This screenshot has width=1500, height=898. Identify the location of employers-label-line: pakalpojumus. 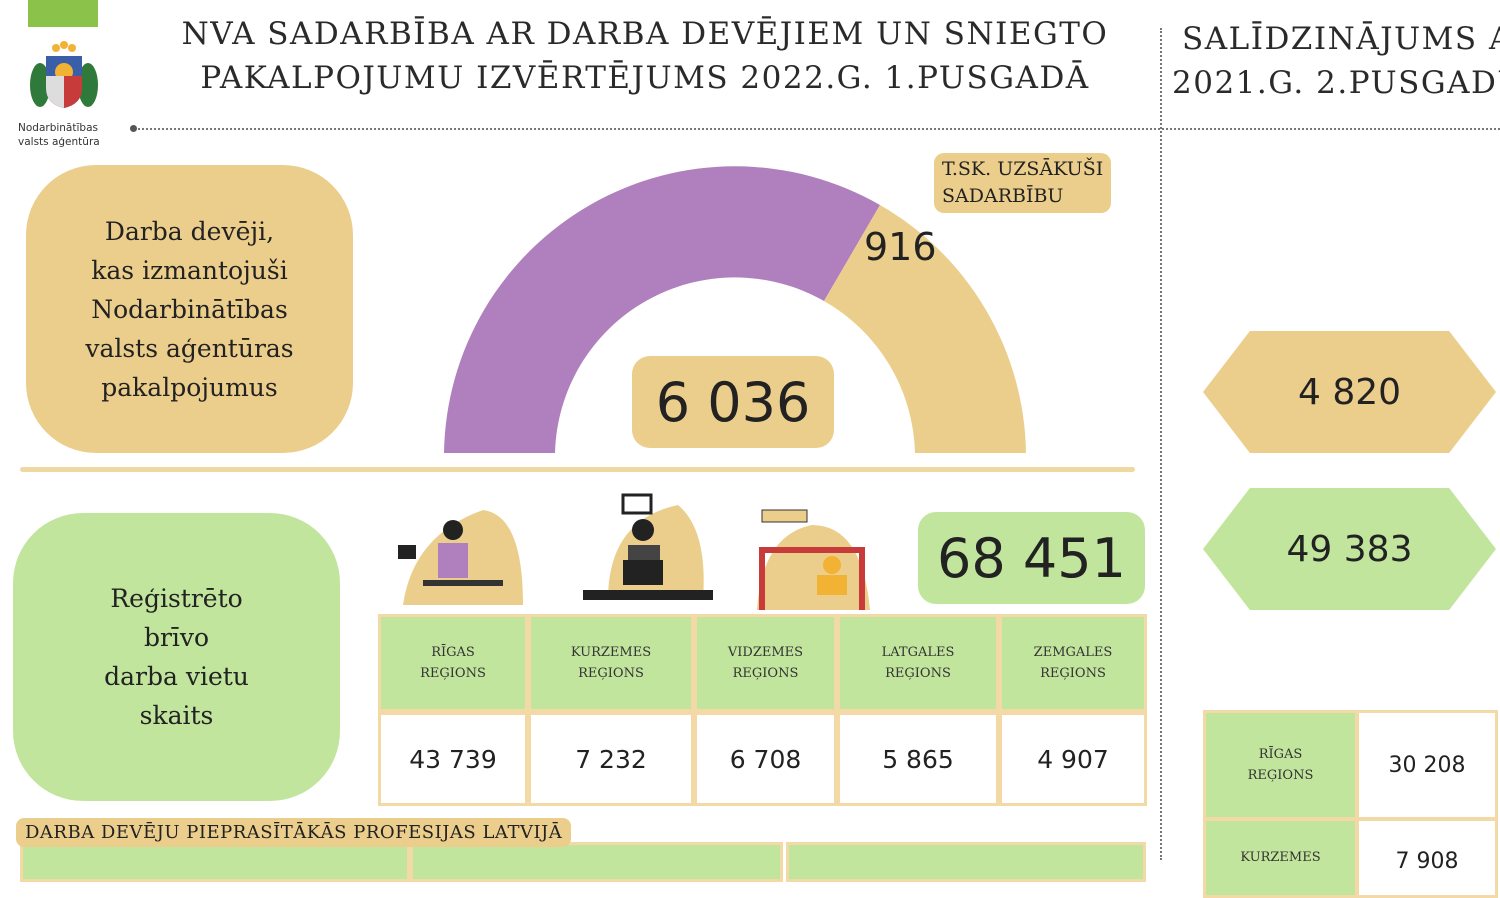
(189, 387).